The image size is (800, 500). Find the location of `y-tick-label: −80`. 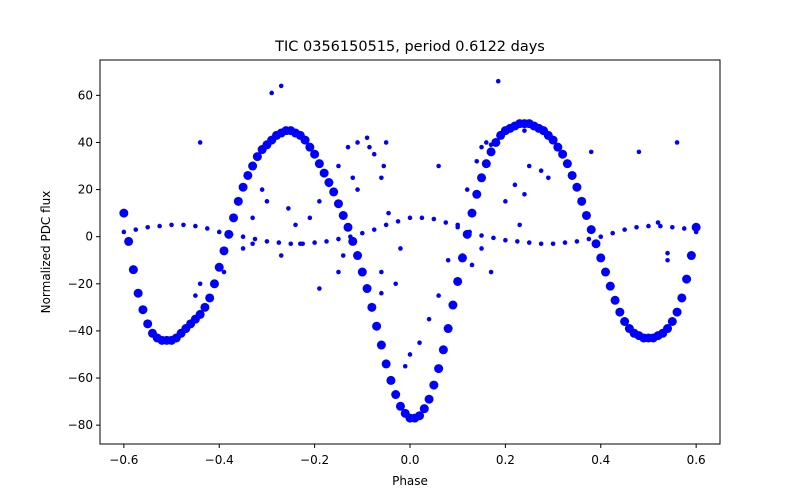

y-tick-label: −80 is located at coordinates (80, 425).